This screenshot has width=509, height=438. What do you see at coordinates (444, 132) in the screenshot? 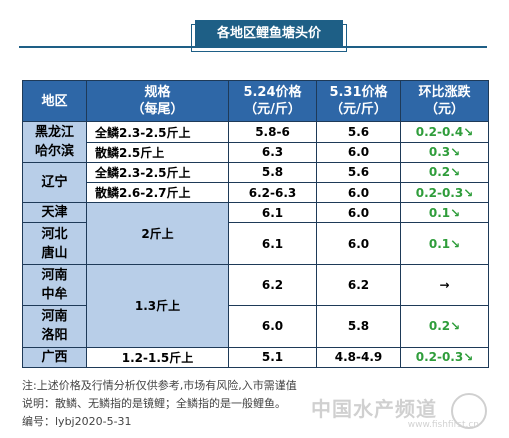
I see `change-cell: 0.2-0.4↘` at bounding box center [444, 132].